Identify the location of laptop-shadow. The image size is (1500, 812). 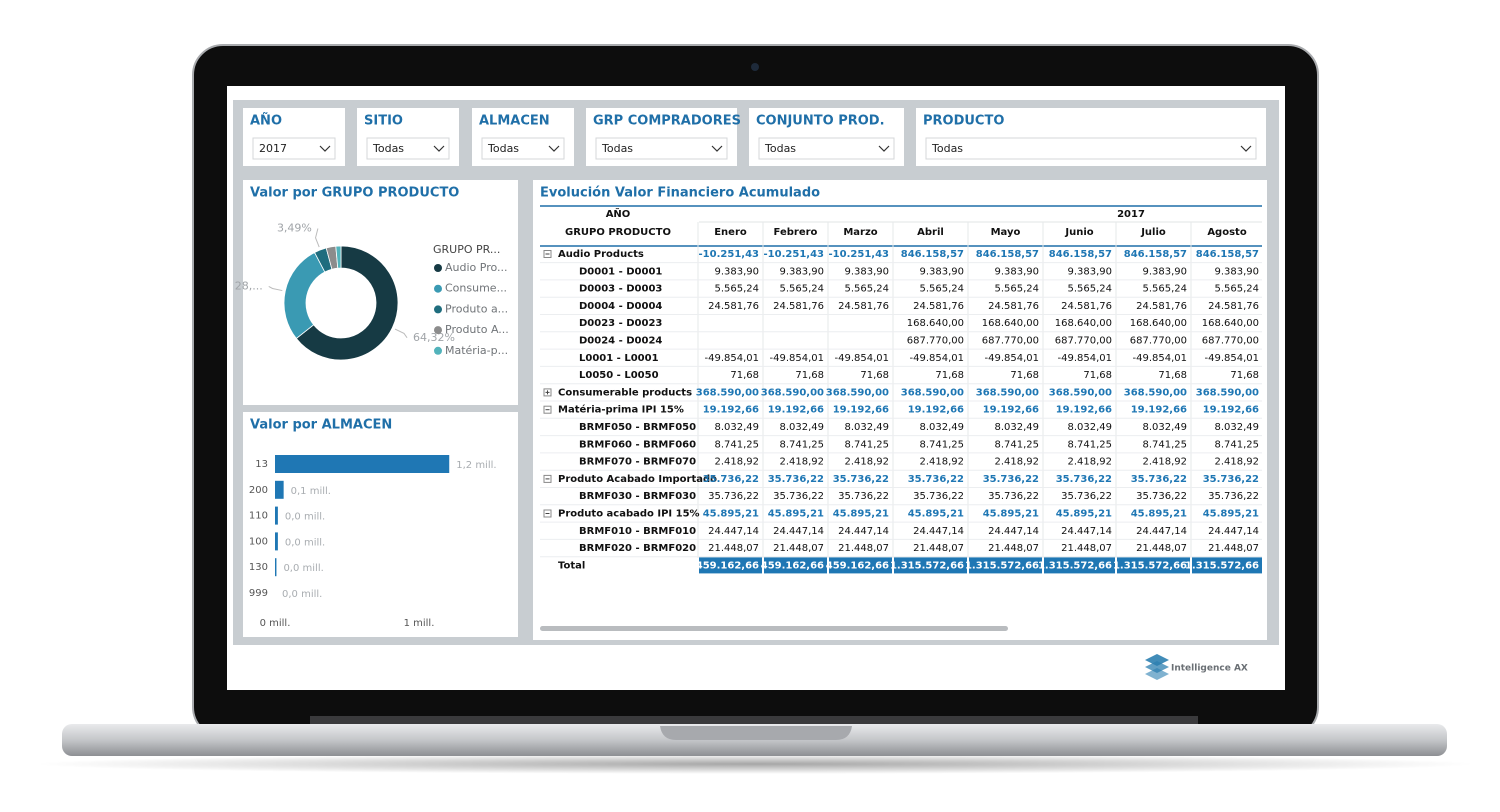
(755, 764).